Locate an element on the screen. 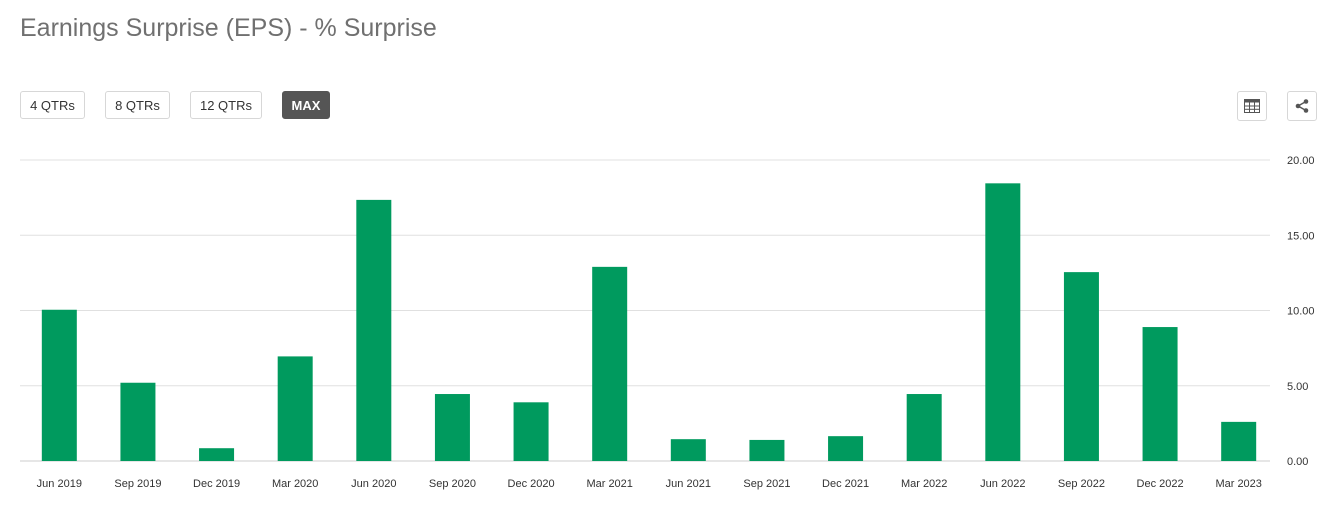  share-icon is located at coordinates (1302, 106).